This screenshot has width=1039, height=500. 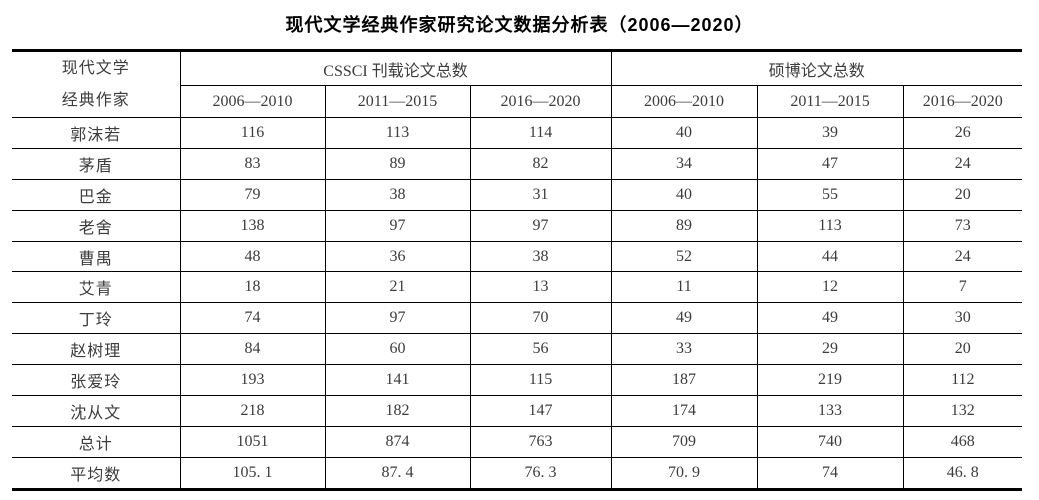 What do you see at coordinates (96, 349) in the screenshot?
I see `row-label: 赵树理` at bounding box center [96, 349].